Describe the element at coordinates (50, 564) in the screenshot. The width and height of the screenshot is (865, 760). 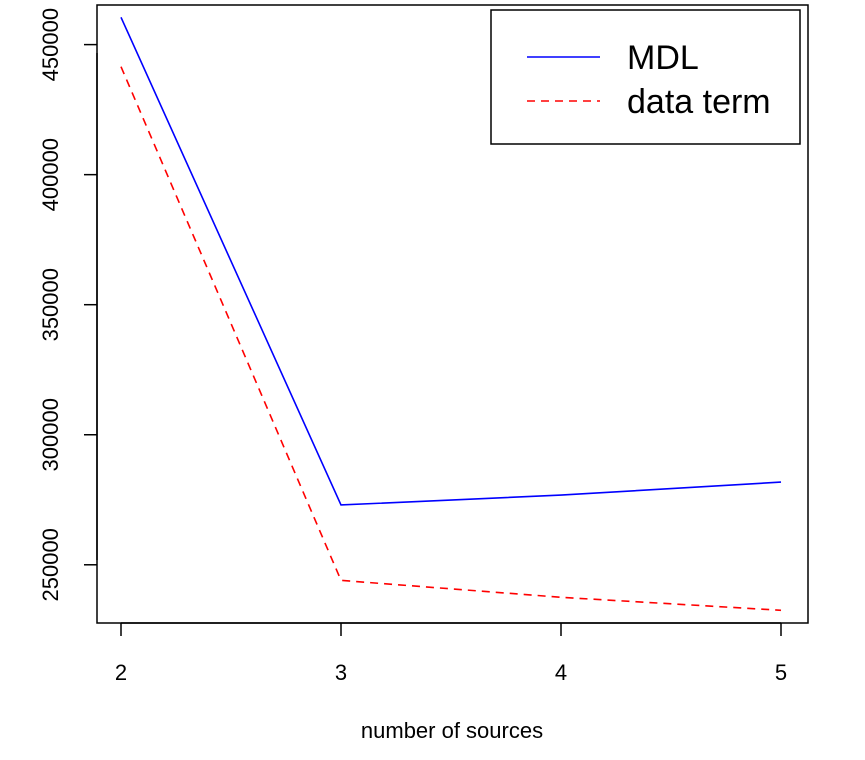
I see `y-tick-label: 250000` at that location.